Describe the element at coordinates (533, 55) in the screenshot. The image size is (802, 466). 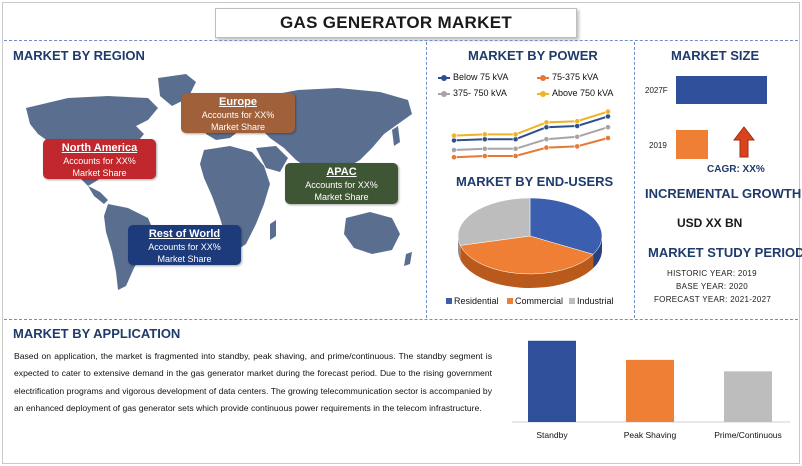
I see `power-heading: MARKET BY POWER` at that location.